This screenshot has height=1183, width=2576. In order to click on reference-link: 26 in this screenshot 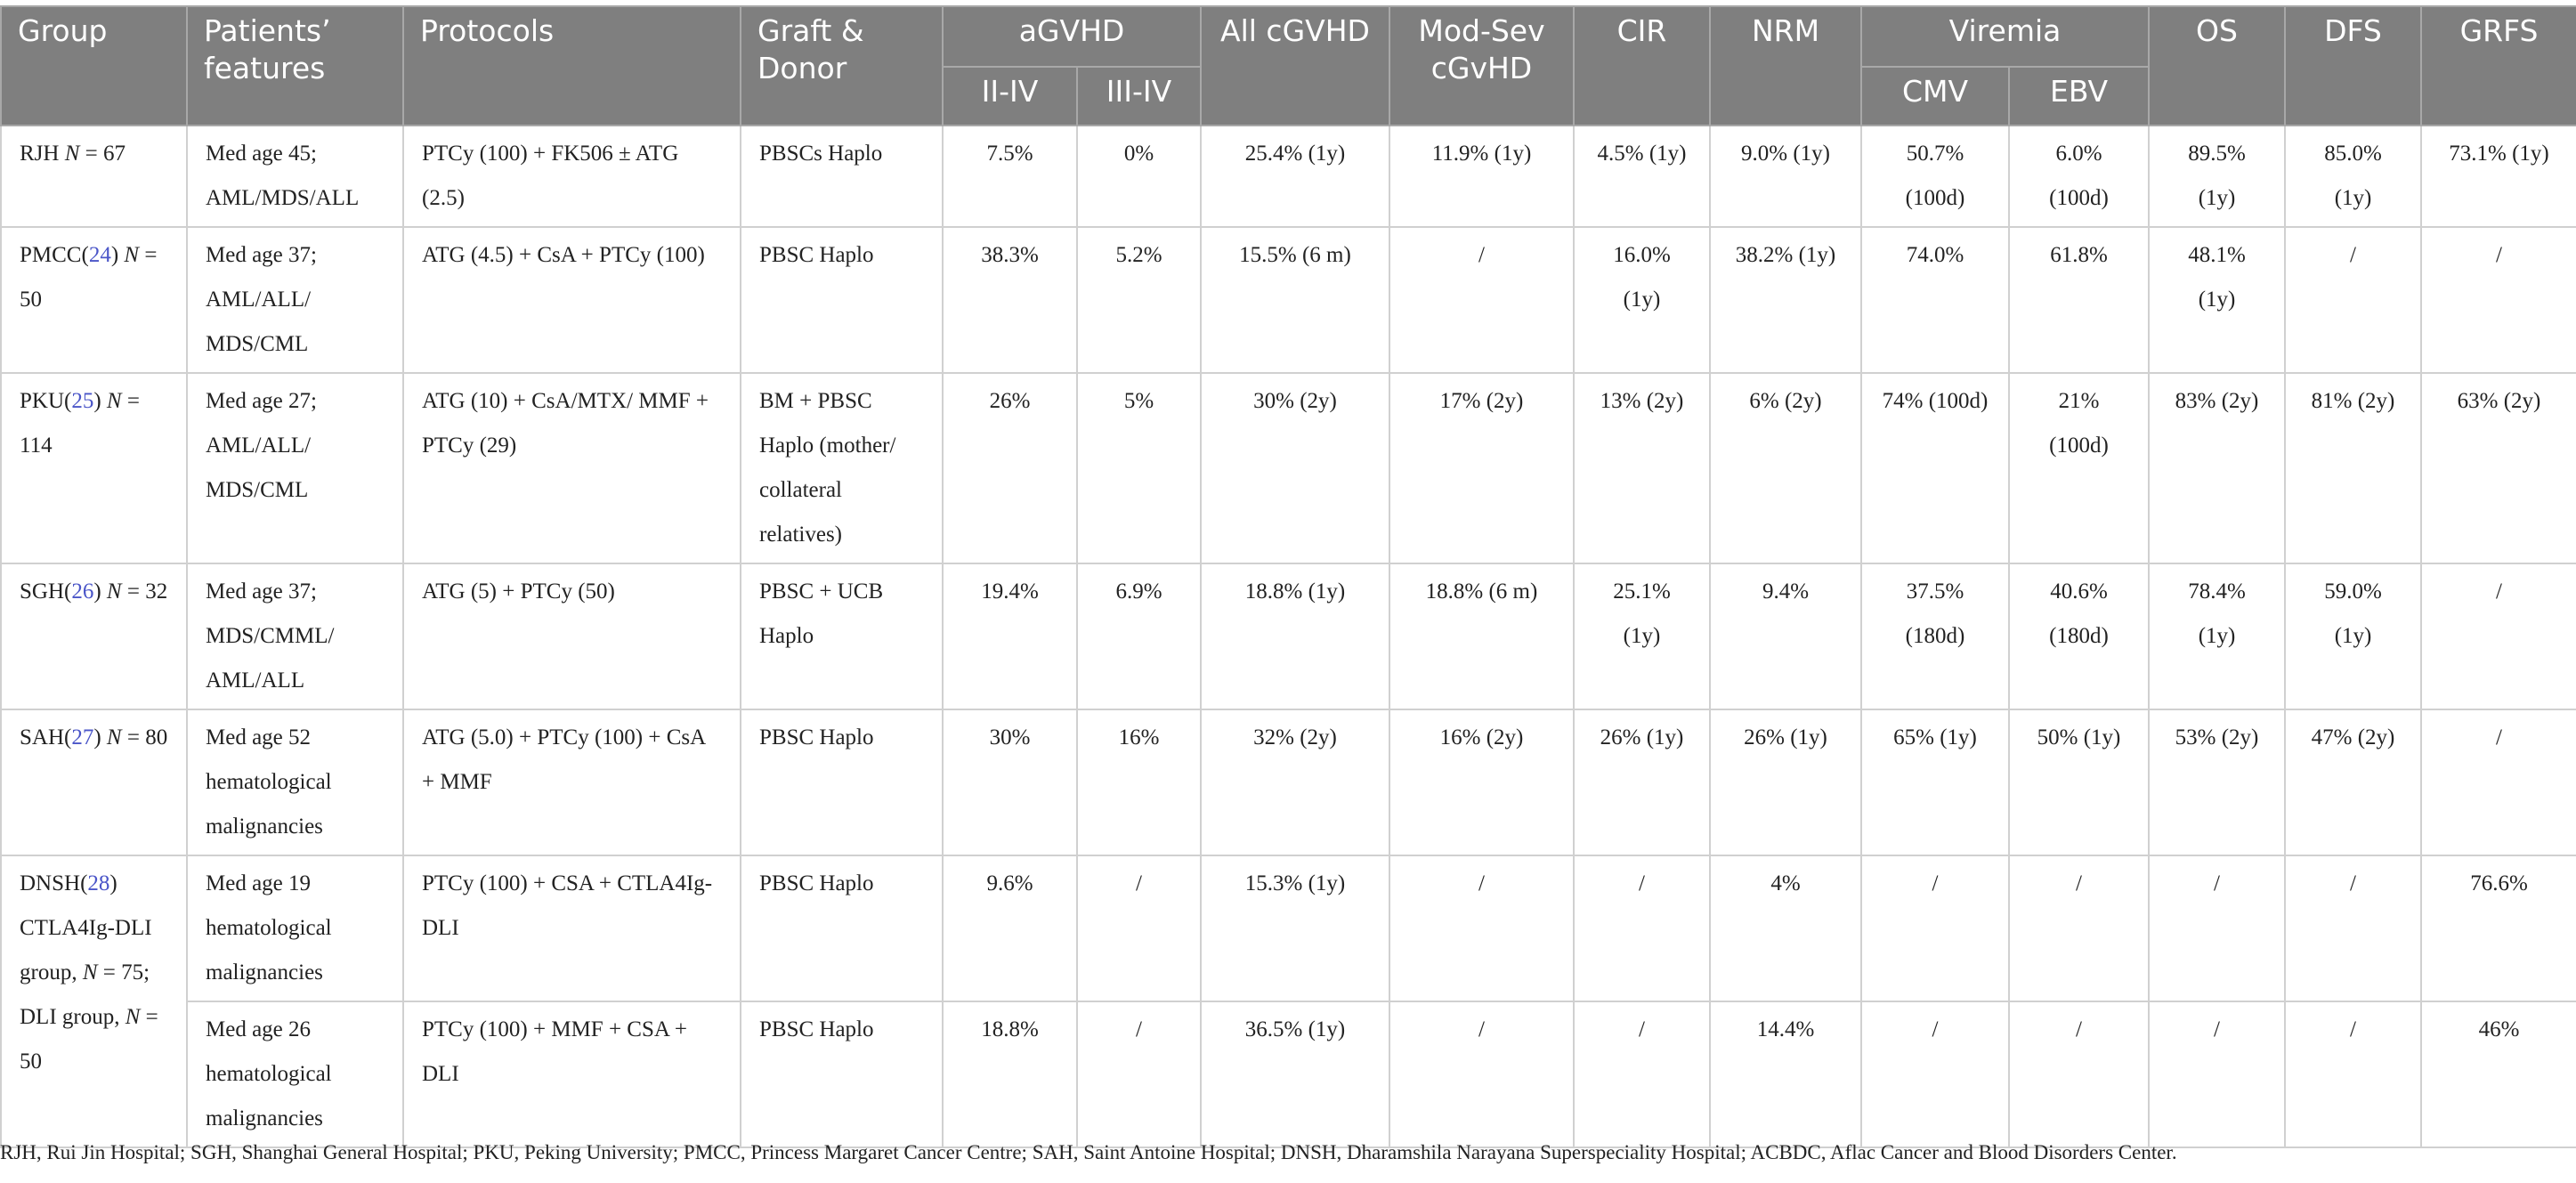, I will do `click(83, 591)`.